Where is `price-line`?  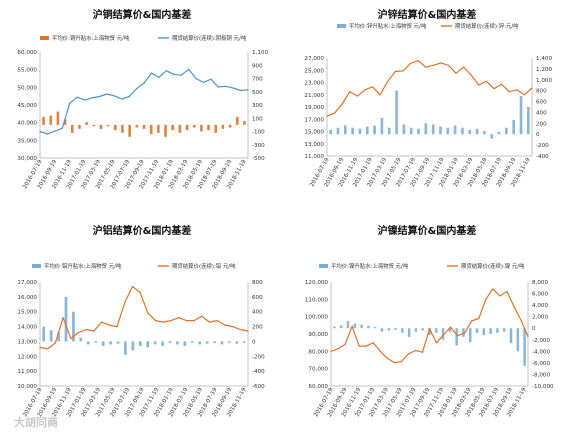
price-line is located at coordinates (429, 88).